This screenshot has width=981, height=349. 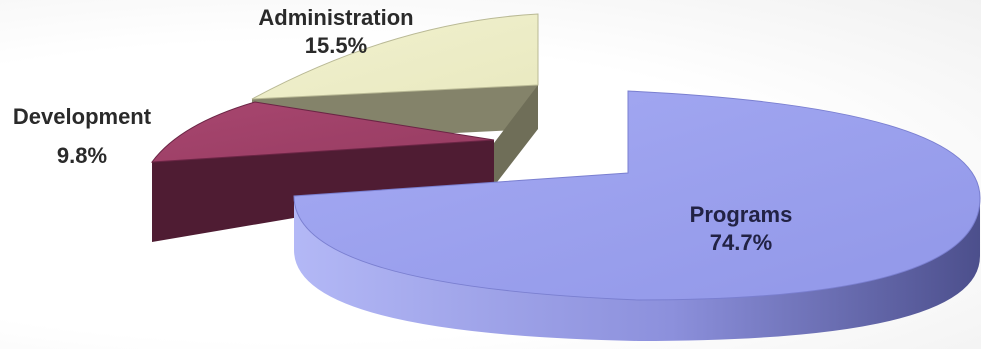 What do you see at coordinates (323, 191) in the screenshot?
I see `slice-development-side` at bounding box center [323, 191].